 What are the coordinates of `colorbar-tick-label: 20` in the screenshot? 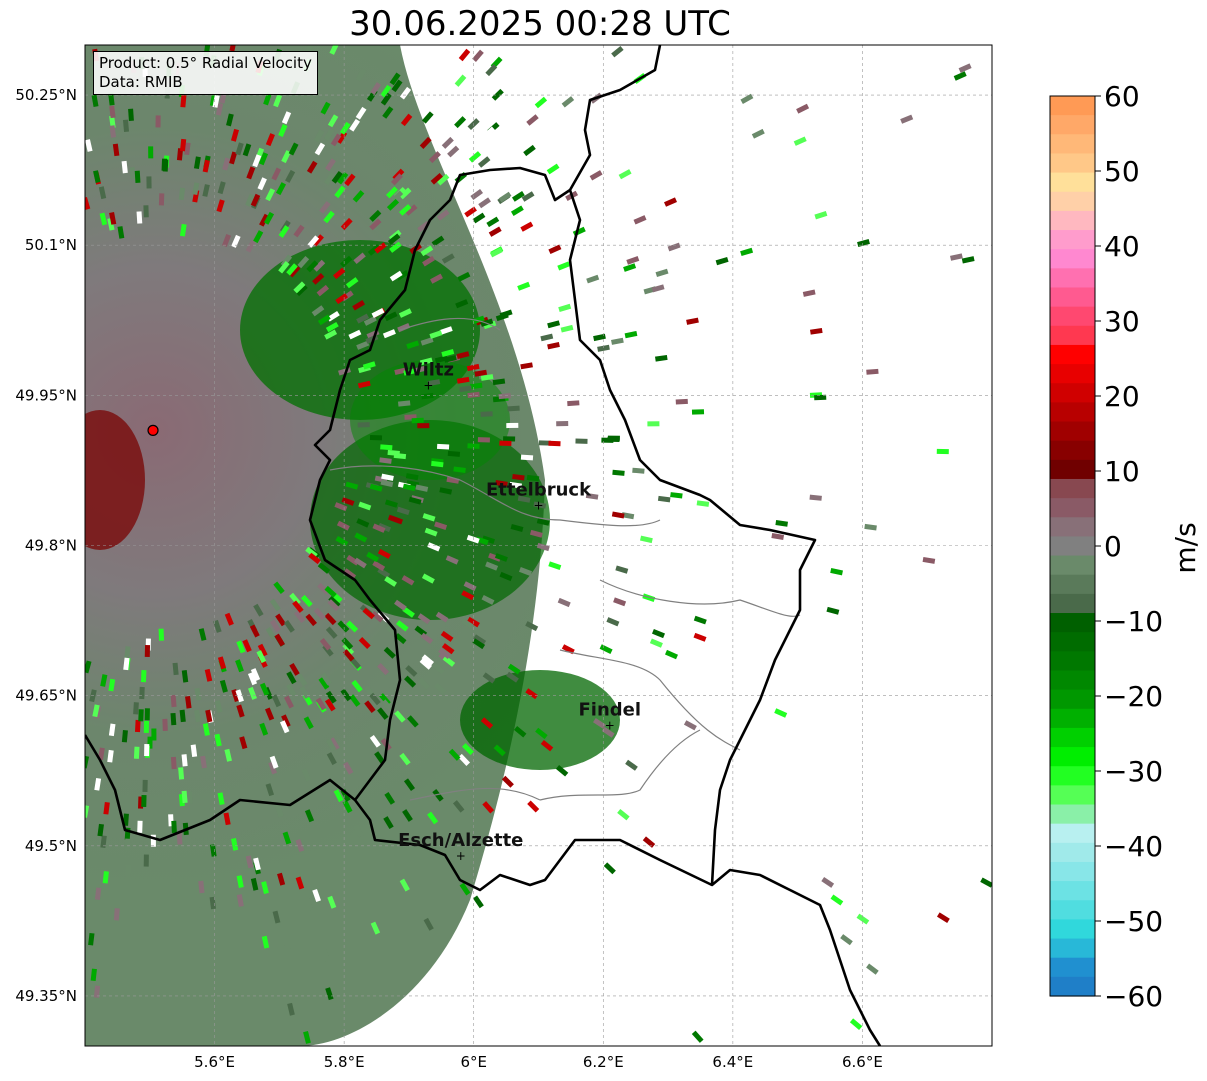 It's located at (1122, 396).